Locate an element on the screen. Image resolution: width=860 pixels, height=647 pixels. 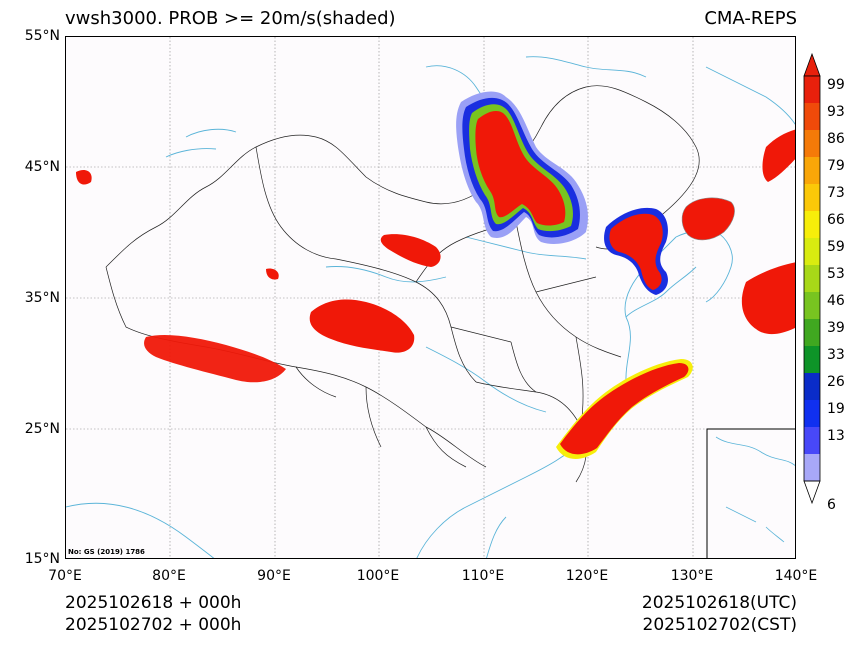
footer-init-cst: 2025102702 + 000h is located at coordinates (153, 625).